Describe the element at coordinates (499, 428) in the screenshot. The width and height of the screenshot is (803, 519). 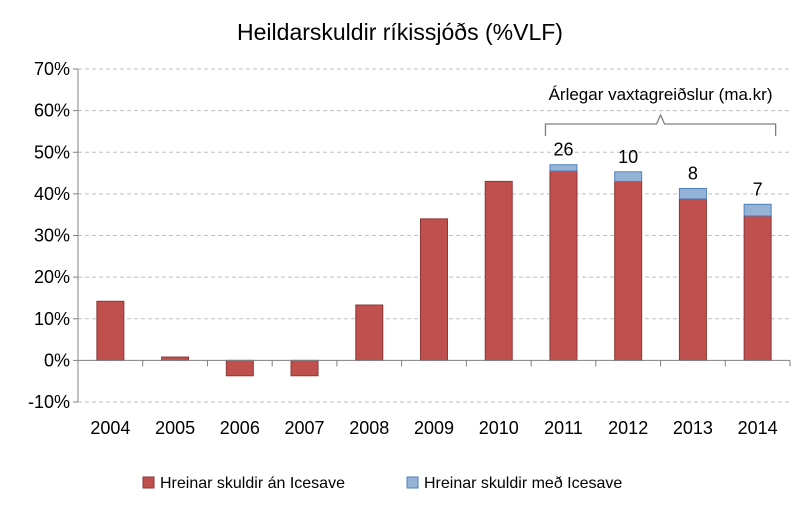
I see `x-tick-label: 2010` at that location.